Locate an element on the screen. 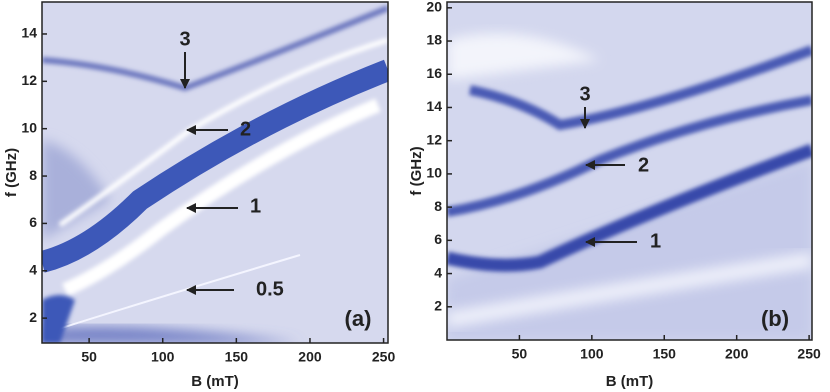 This screenshot has height=392, width=830. y-tick-label: 18 is located at coordinates (434, 40).